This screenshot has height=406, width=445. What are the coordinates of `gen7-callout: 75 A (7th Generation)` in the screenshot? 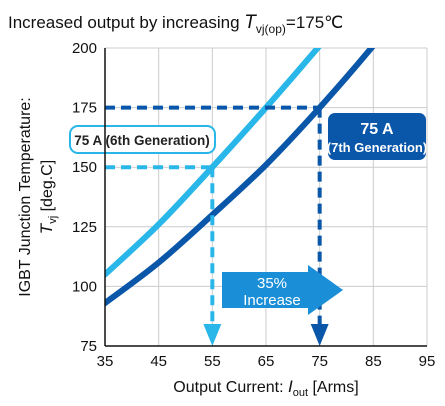 It's located at (377, 136).